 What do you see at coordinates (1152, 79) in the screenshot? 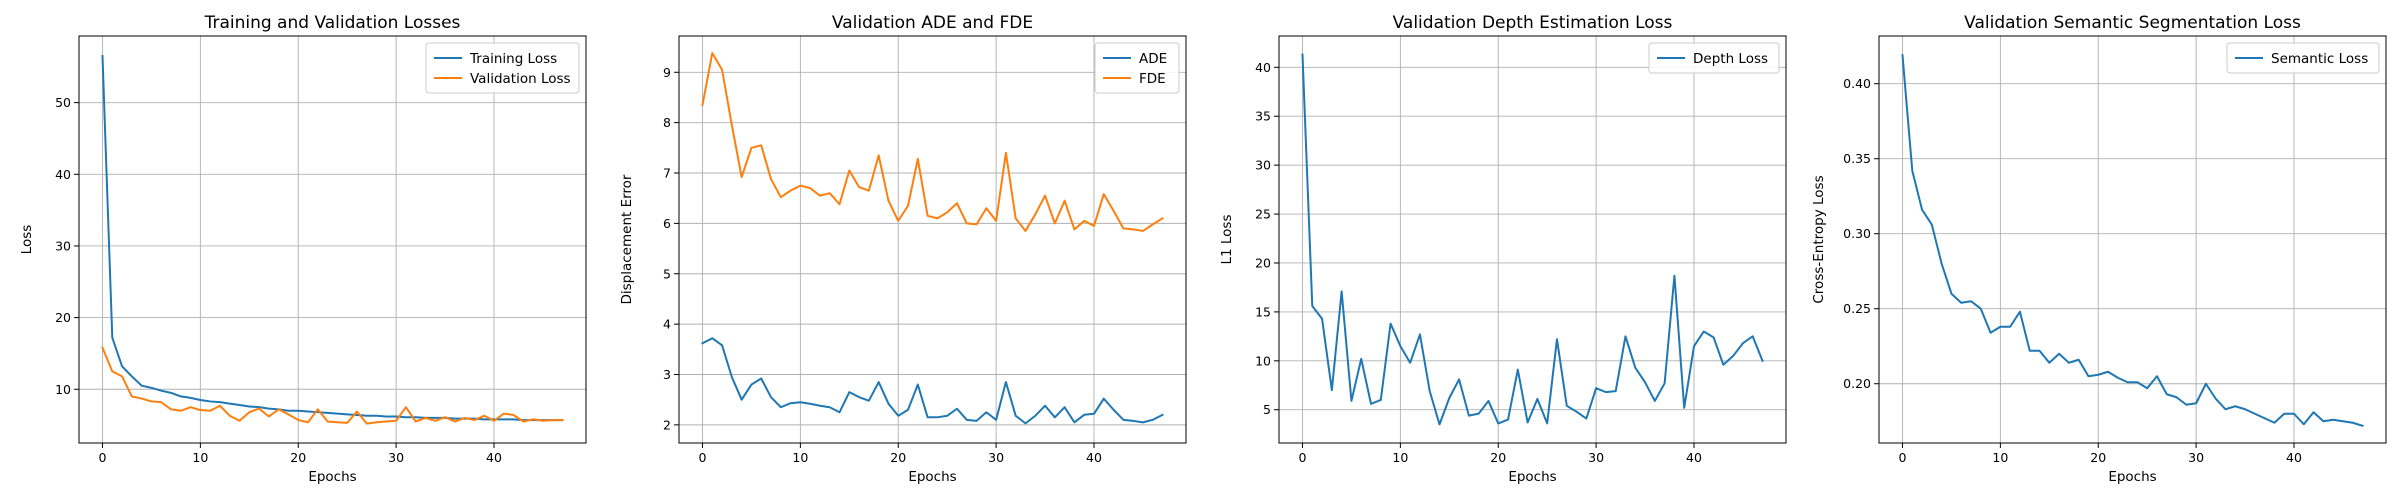
I see `legend-label: FDE` at bounding box center [1152, 79].